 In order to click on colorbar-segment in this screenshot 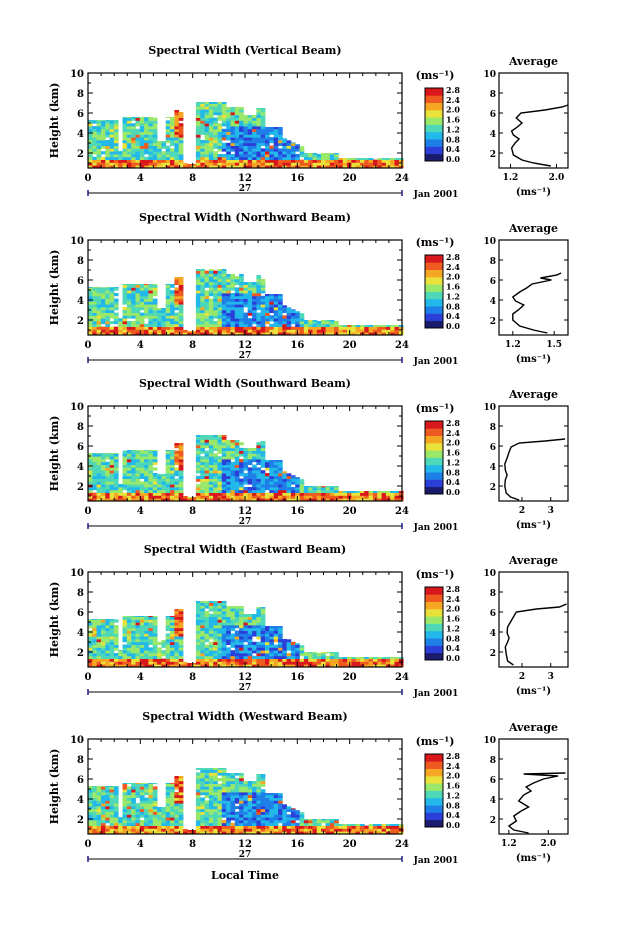, I will do `click(434, 591)`.